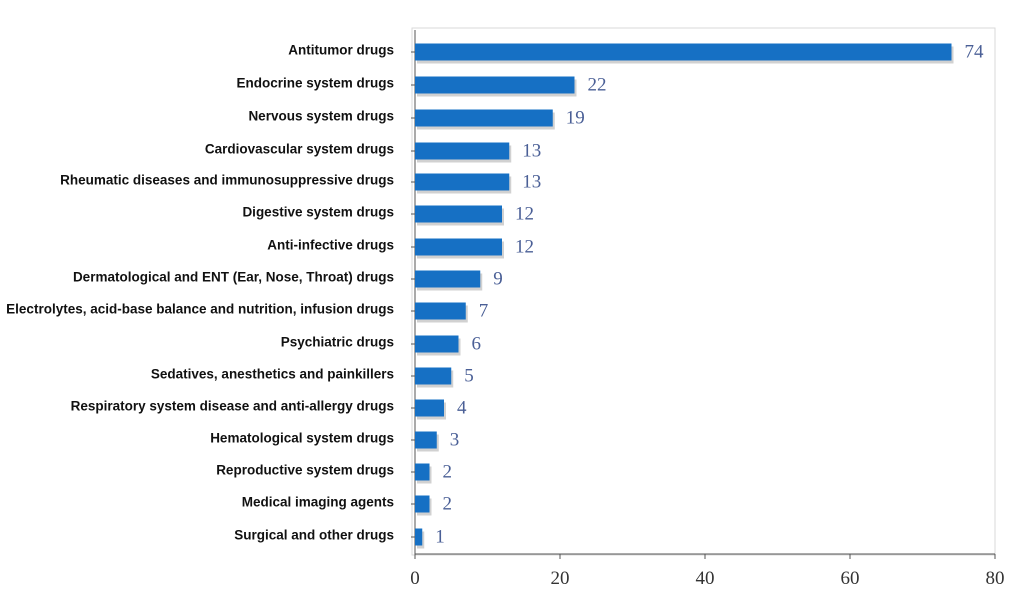 The height and width of the screenshot is (592, 1024). Describe the element at coordinates (315, 83) in the screenshot. I see `category-label: Endocrine system drugs` at that location.